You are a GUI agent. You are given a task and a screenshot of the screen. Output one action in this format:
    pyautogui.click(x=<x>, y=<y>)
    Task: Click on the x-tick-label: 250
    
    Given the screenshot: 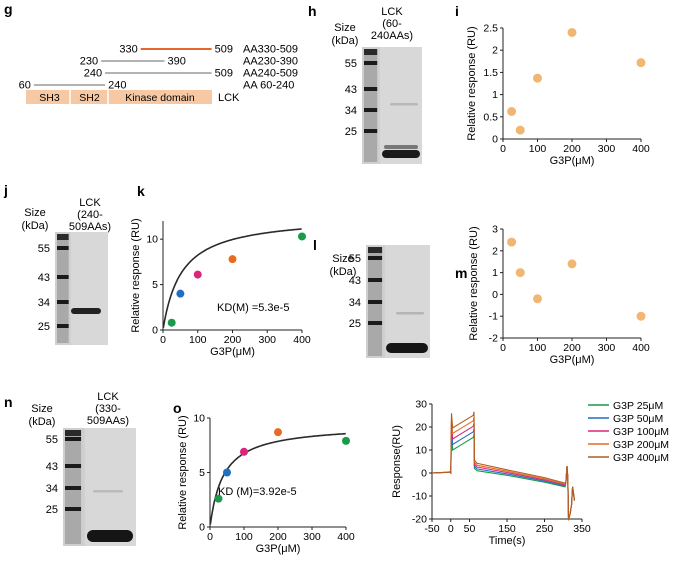 What is the action you would take?
    pyautogui.click(x=545, y=529)
    